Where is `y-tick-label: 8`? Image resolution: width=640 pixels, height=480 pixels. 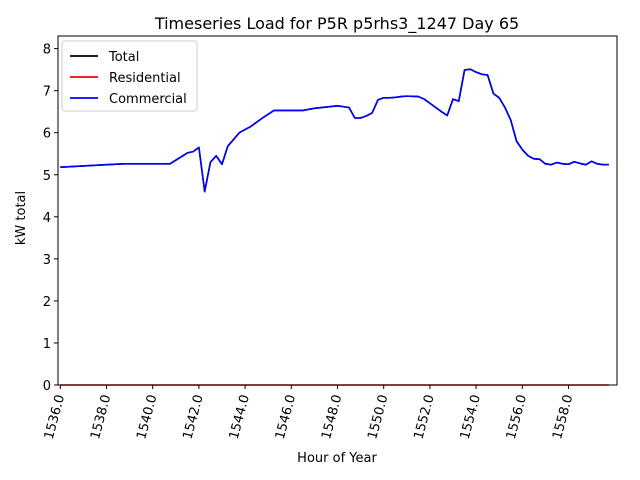
y-tick-label: 8 is located at coordinates (47, 50).